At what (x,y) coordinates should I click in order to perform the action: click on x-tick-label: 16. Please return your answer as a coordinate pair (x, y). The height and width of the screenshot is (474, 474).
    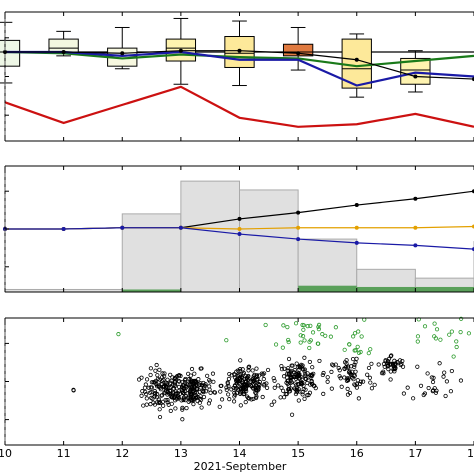
    Looking at the image, I should click on (357, 453).